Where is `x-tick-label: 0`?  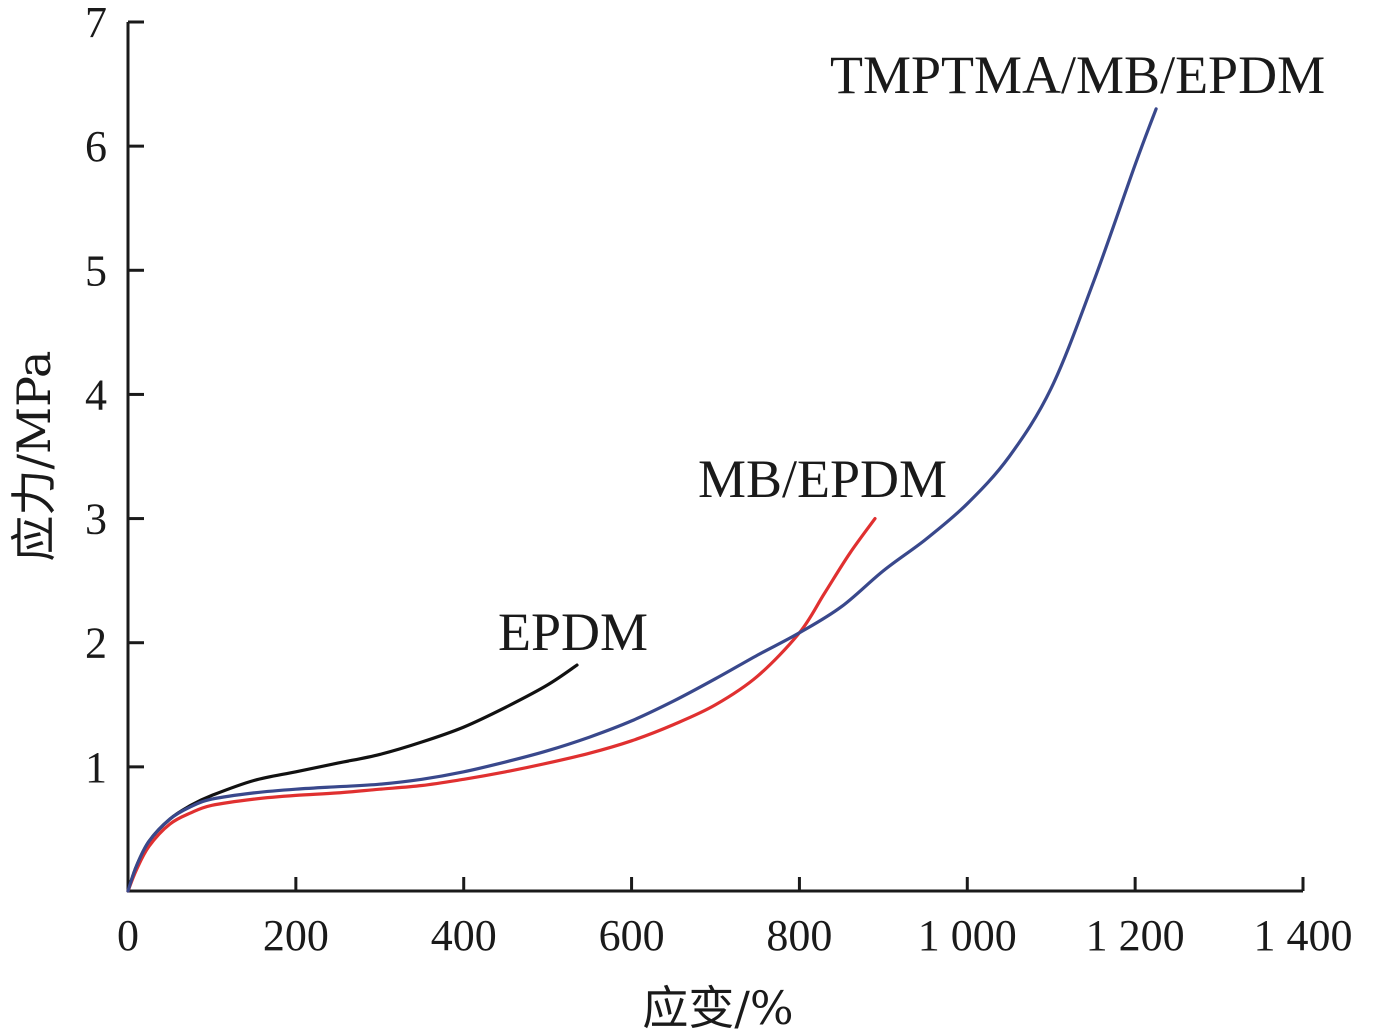 x-tick-label: 0 is located at coordinates (128, 935).